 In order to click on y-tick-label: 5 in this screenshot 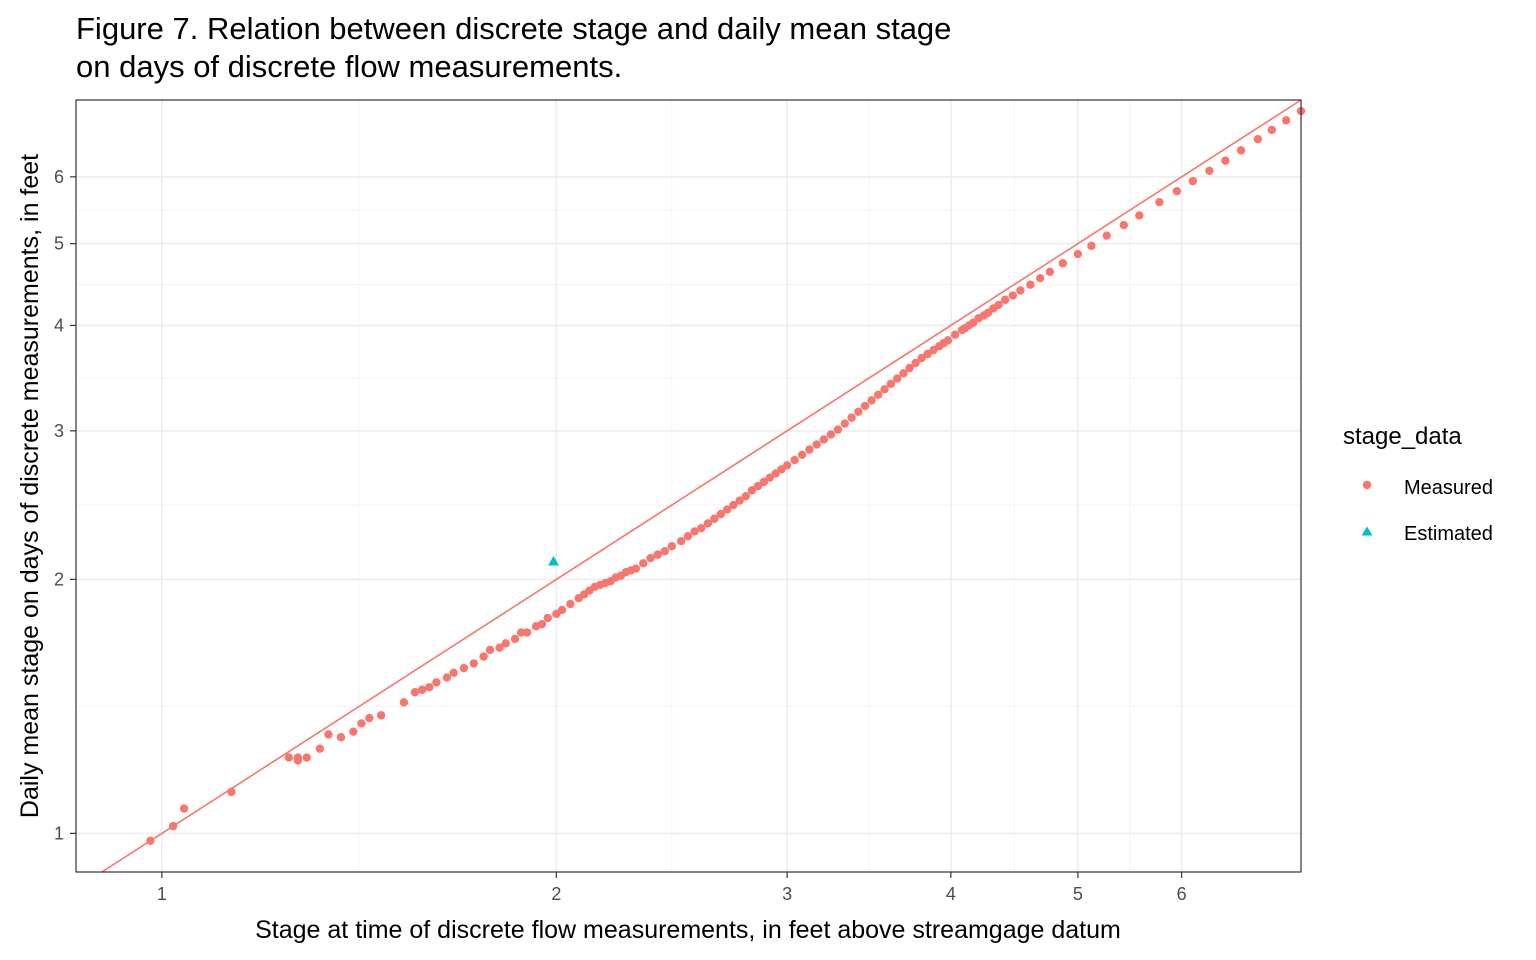, I will do `click(59, 244)`.